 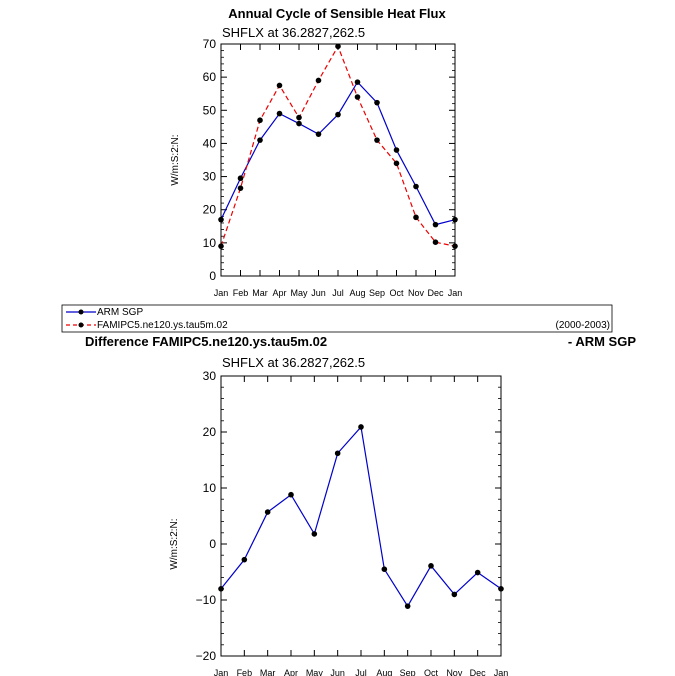 I want to click on legend-item-arm-sgp: ARM SGP, so click(x=104, y=312).